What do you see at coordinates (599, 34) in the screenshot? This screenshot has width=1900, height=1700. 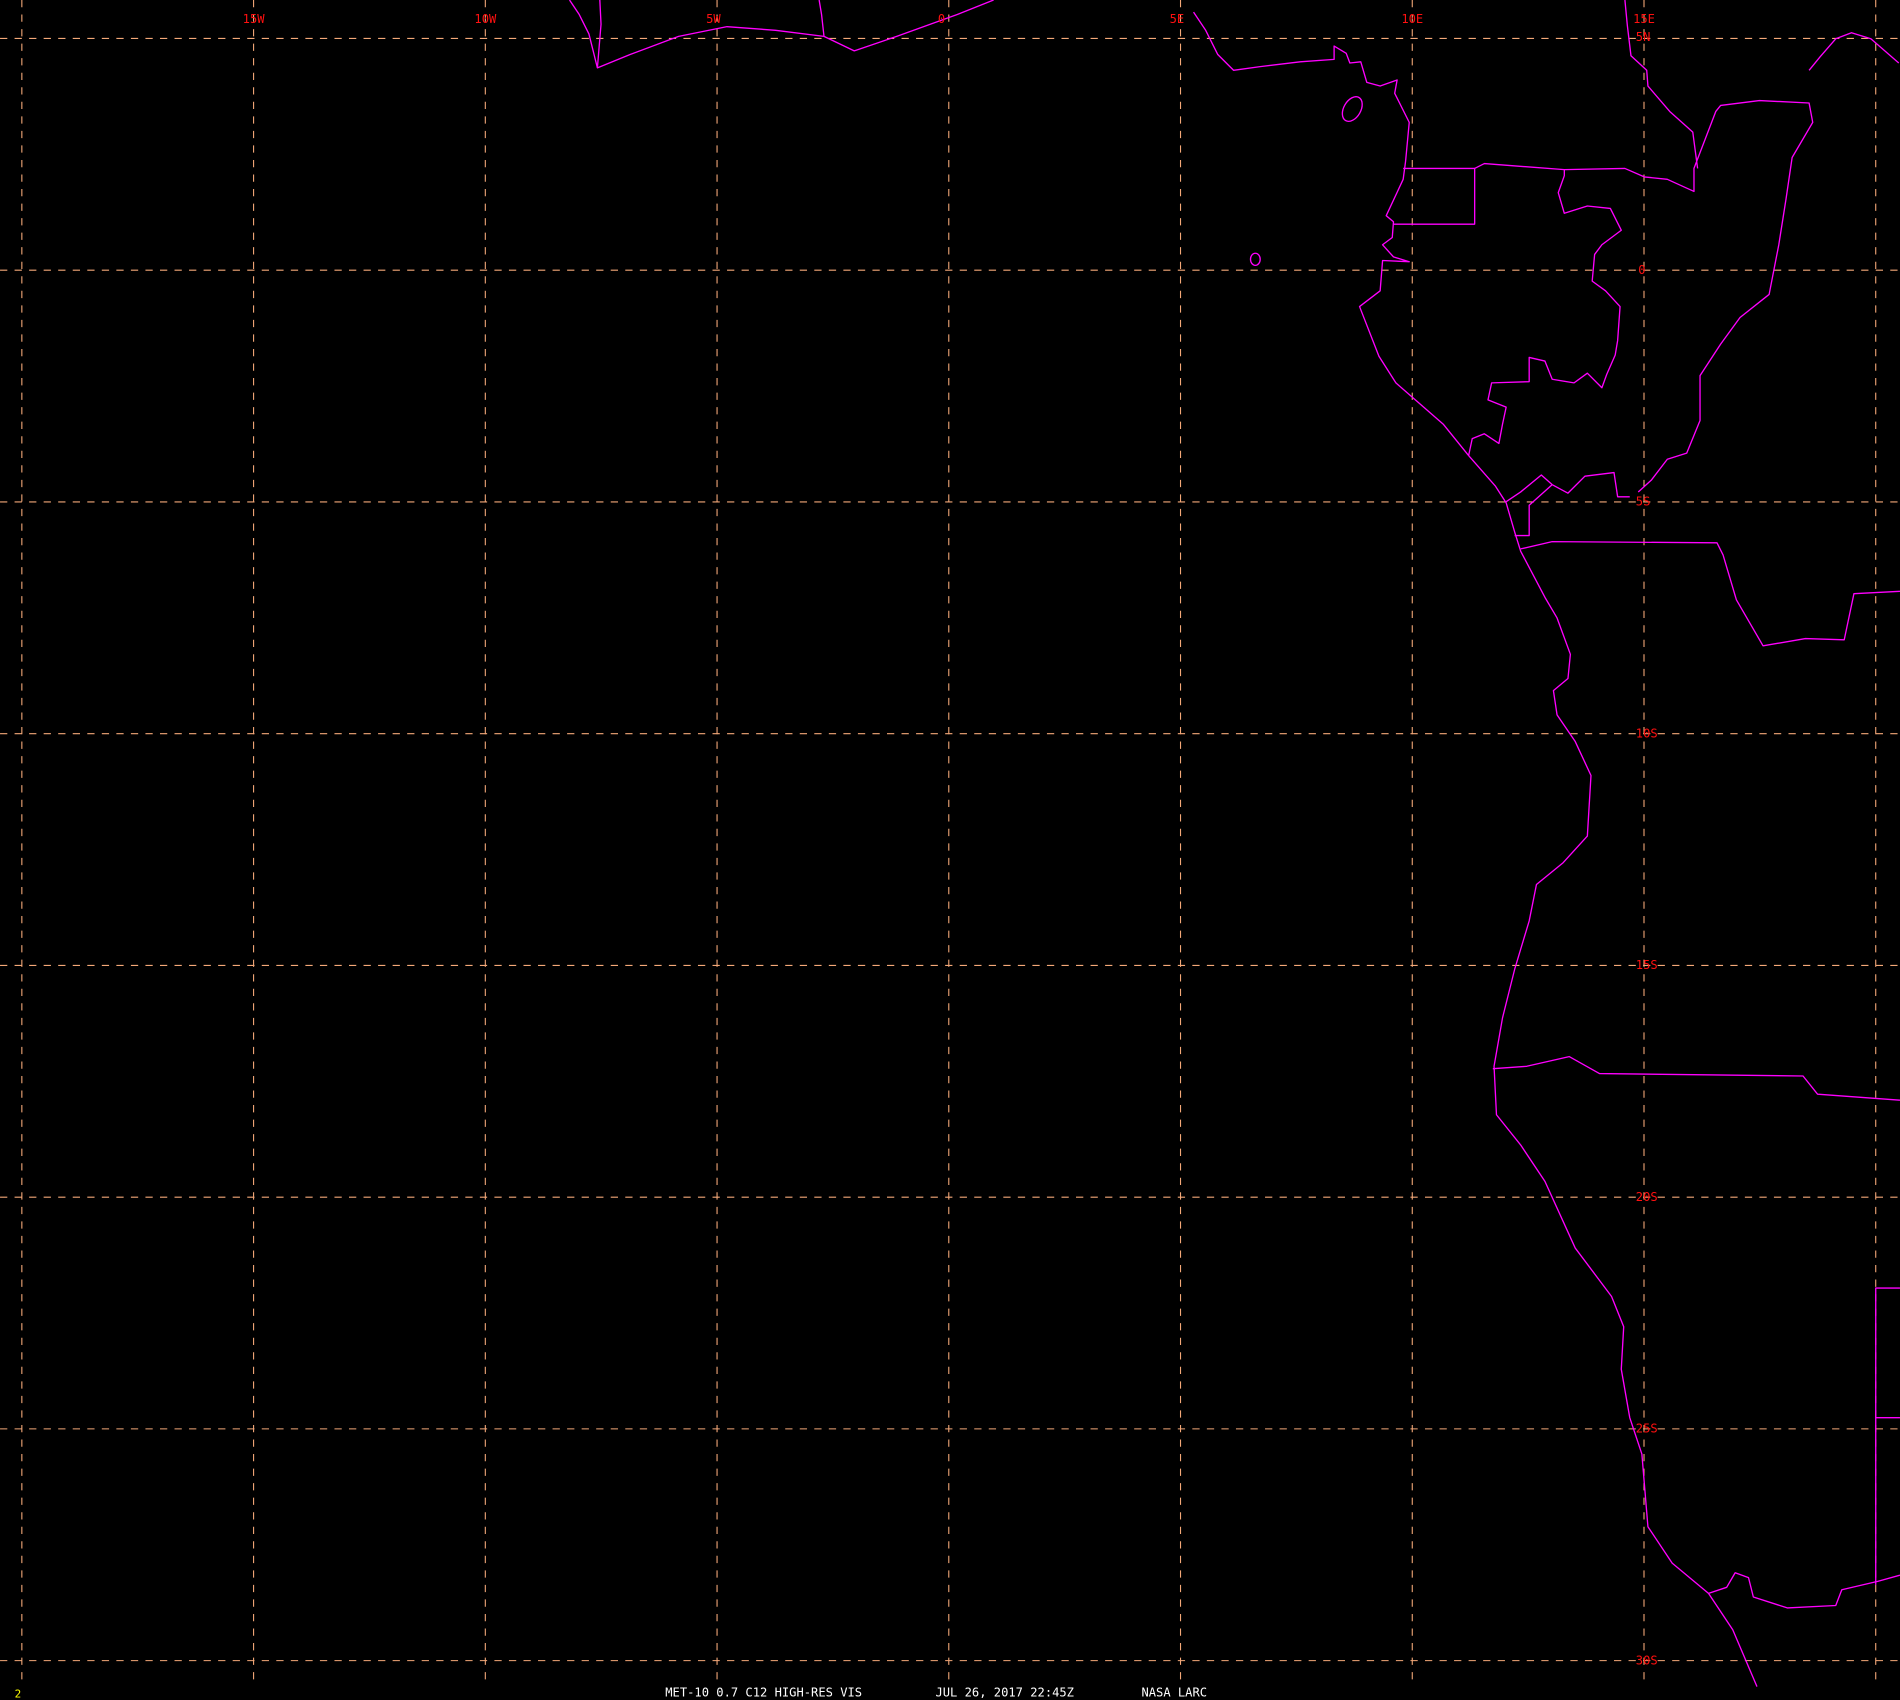 I see `border-ghana-togo` at bounding box center [599, 34].